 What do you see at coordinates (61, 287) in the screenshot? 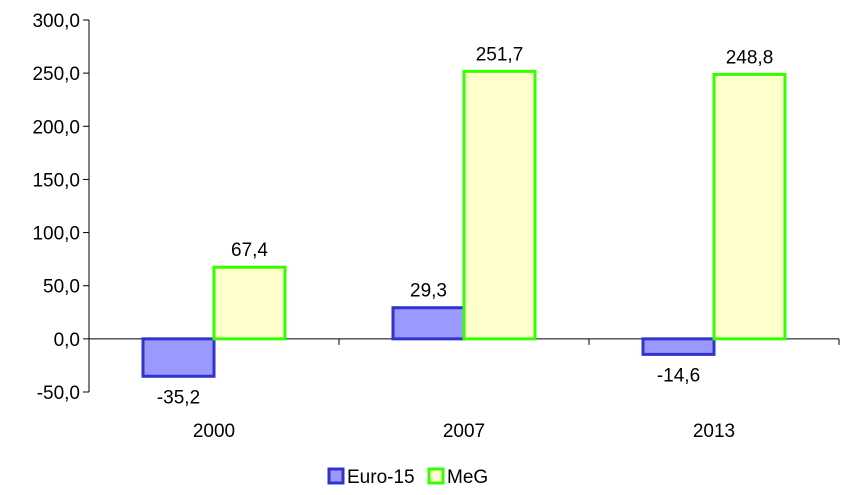
I see `y-tick-label: 50,0` at bounding box center [61, 287].